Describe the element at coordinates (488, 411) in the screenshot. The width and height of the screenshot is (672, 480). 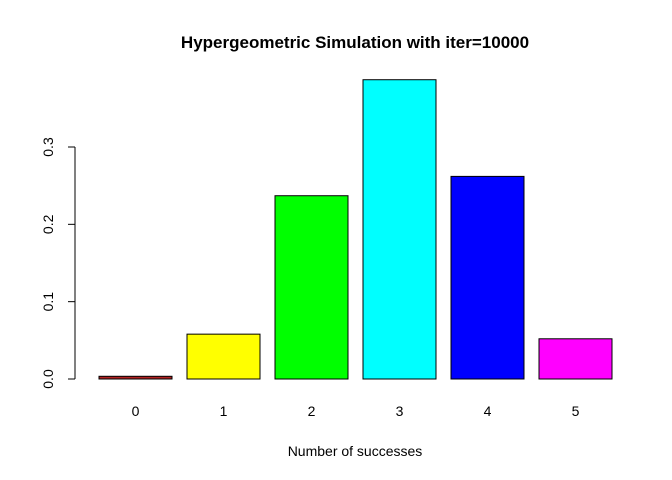
I see `x-tick-label: 4` at that location.